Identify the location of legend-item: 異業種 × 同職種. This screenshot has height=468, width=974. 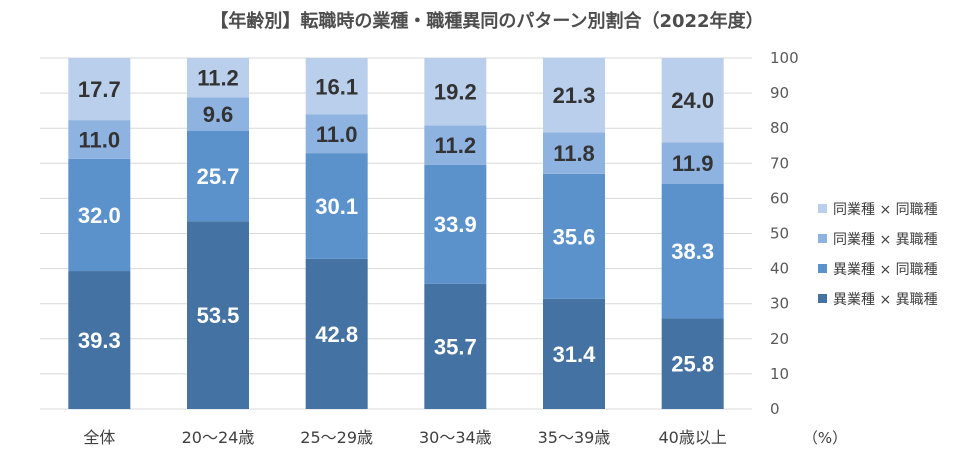
(878, 270).